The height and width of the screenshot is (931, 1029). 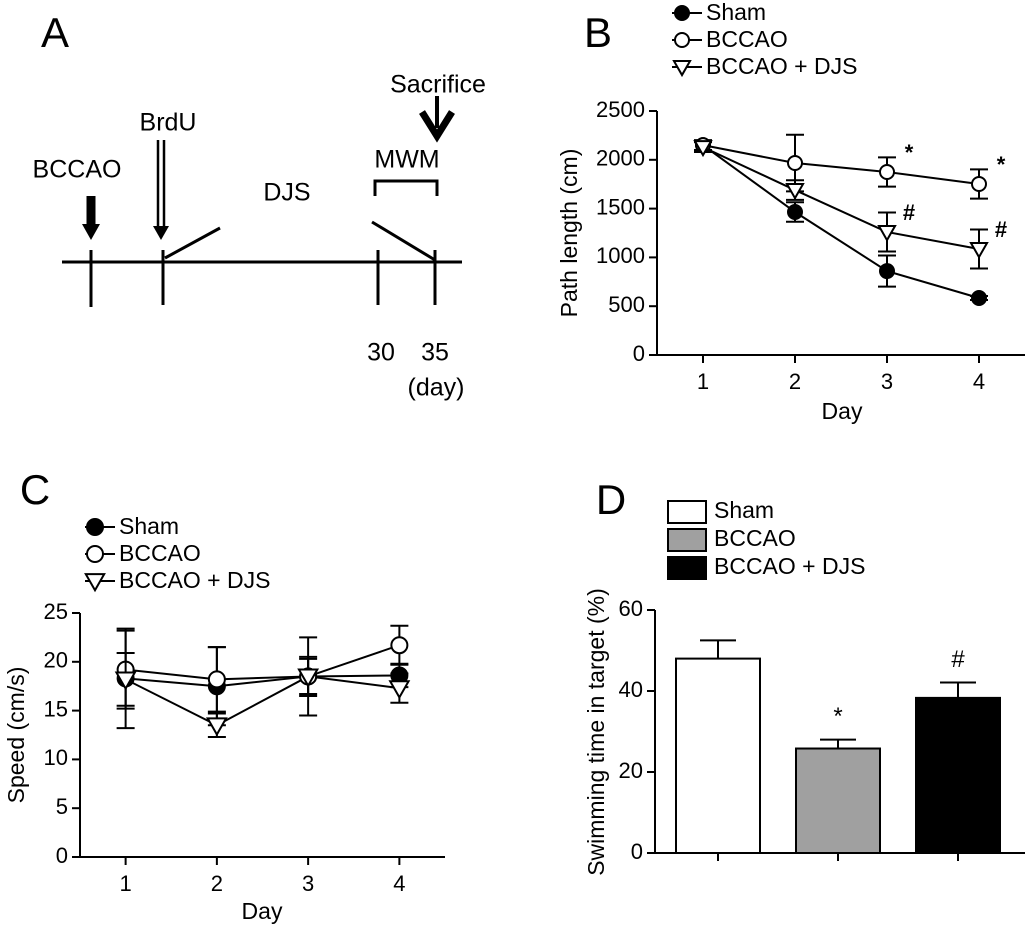 I want to click on y-tick-label: 15, so click(x=56, y=708).